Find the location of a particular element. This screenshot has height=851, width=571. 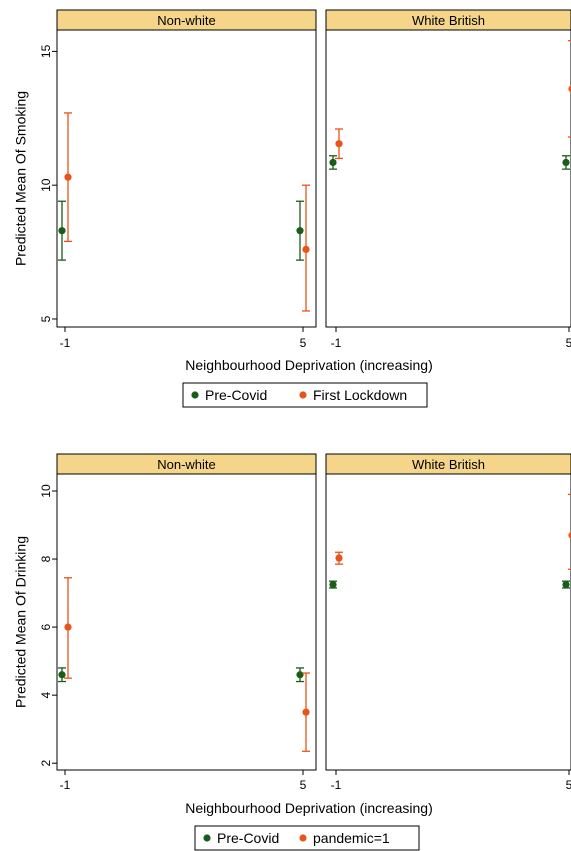

legend-label: First Lockdown is located at coordinates (360, 395).